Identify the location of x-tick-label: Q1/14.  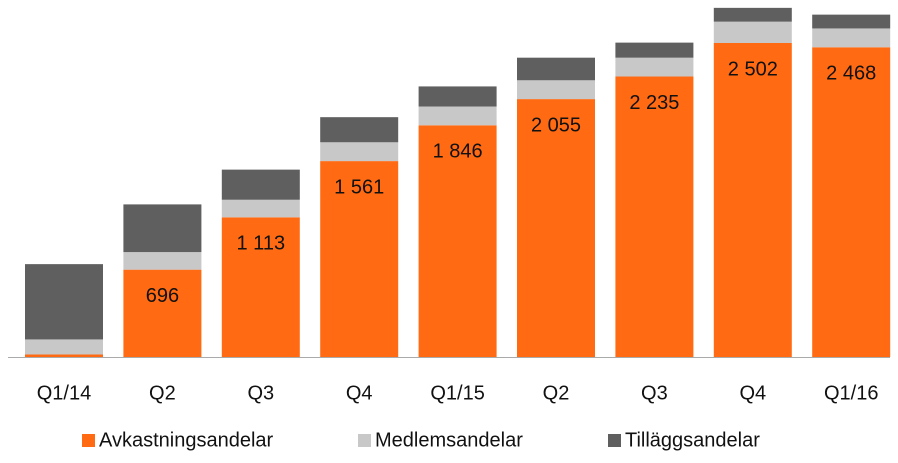
(64, 393).